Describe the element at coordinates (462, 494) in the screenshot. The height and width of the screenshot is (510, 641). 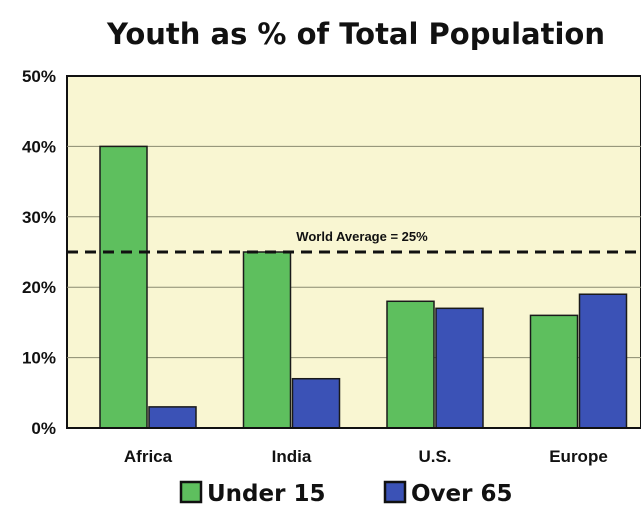
I see `legend-label: Over 65` at that location.